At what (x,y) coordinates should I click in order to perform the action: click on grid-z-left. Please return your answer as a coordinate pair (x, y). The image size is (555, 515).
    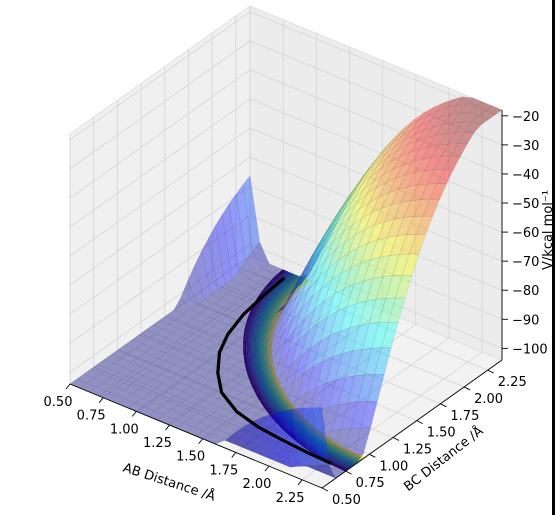
    Looking at the image, I should click on (160, 308).